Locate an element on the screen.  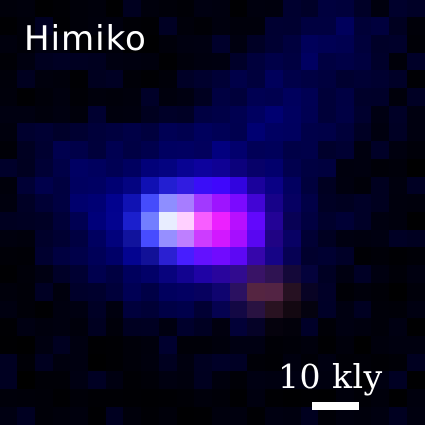
scale-bar is located at coordinates (335, 406).